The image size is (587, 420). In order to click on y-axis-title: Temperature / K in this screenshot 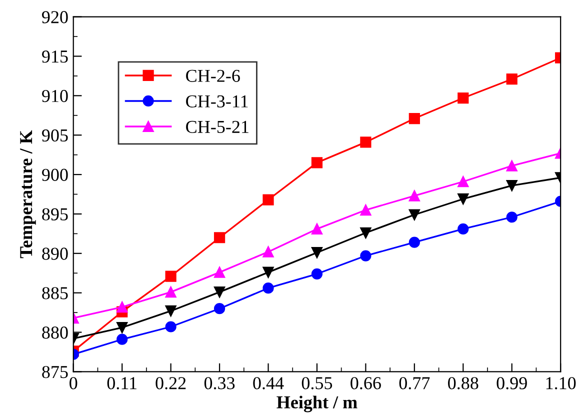, I will do `click(28, 194)`.